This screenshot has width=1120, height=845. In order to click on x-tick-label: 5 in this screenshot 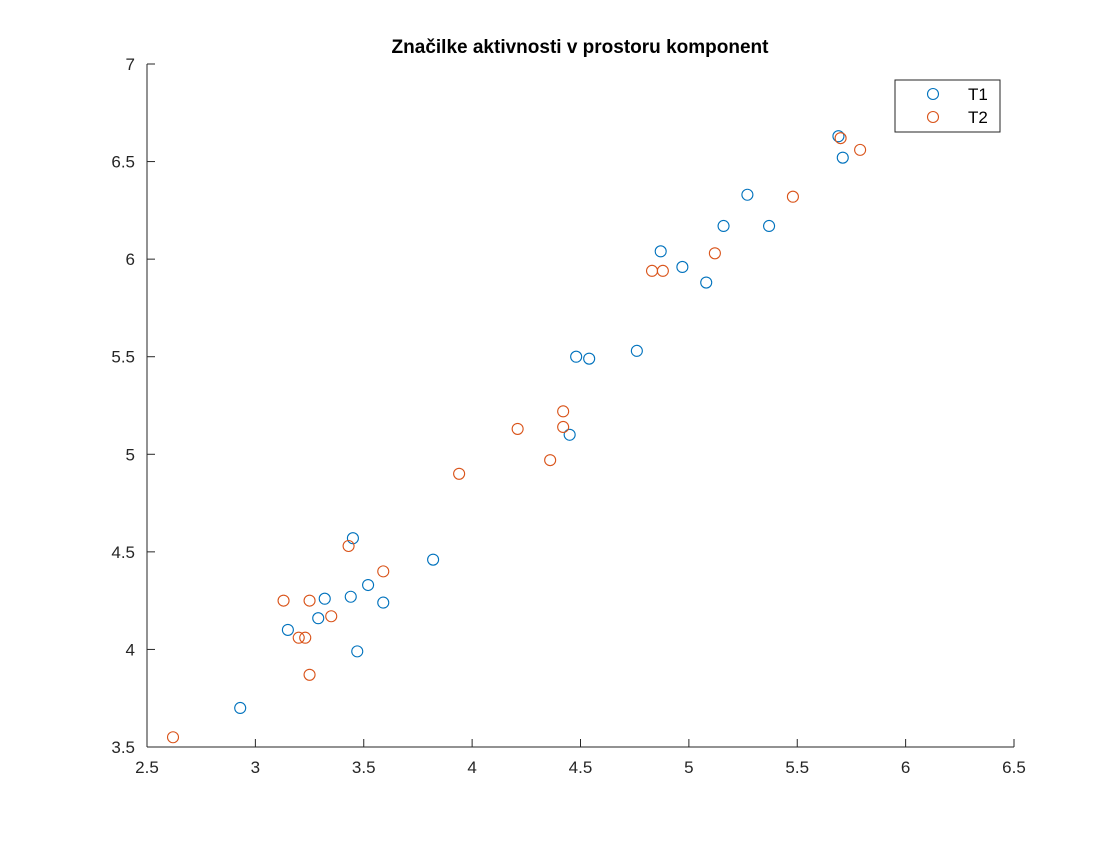, I will do `click(688, 767)`.